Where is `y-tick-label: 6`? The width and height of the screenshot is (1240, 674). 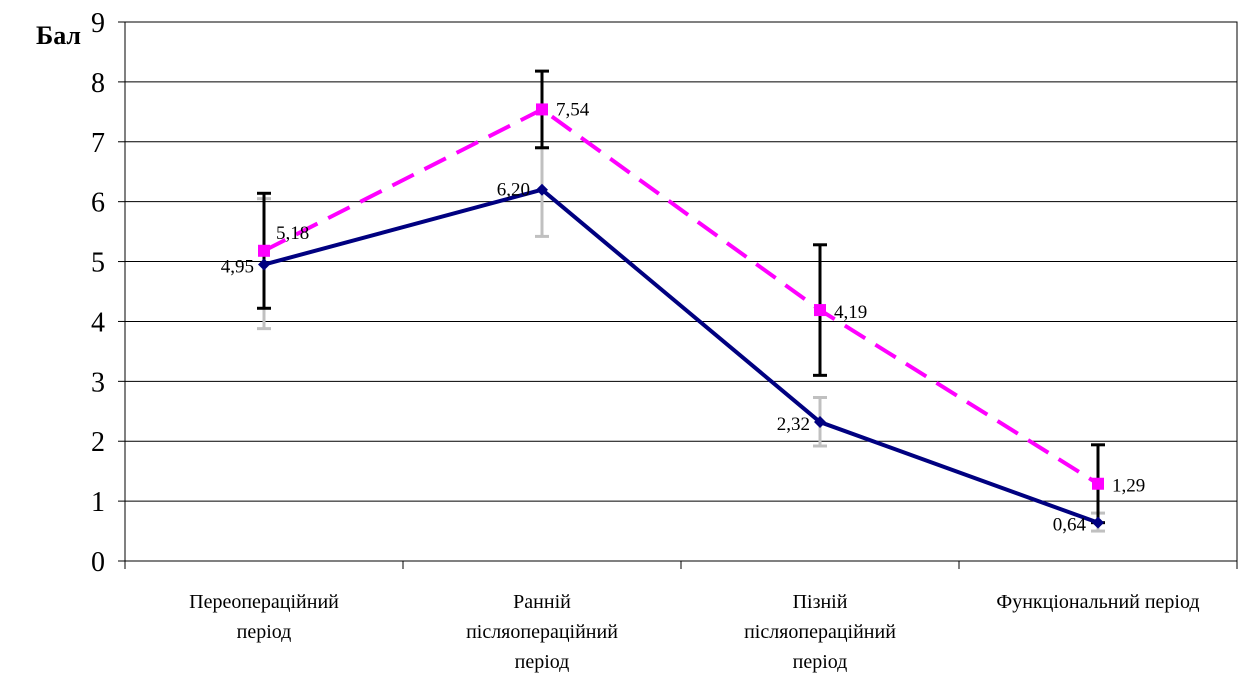
y-tick-label: 6 is located at coordinates (98, 203).